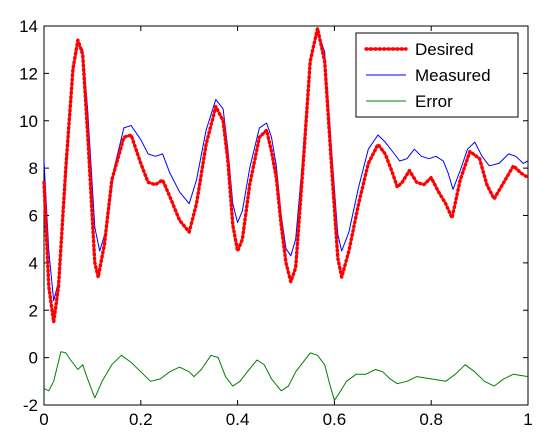  I want to click on x-tick-label: 0.8, so click(431, 419).